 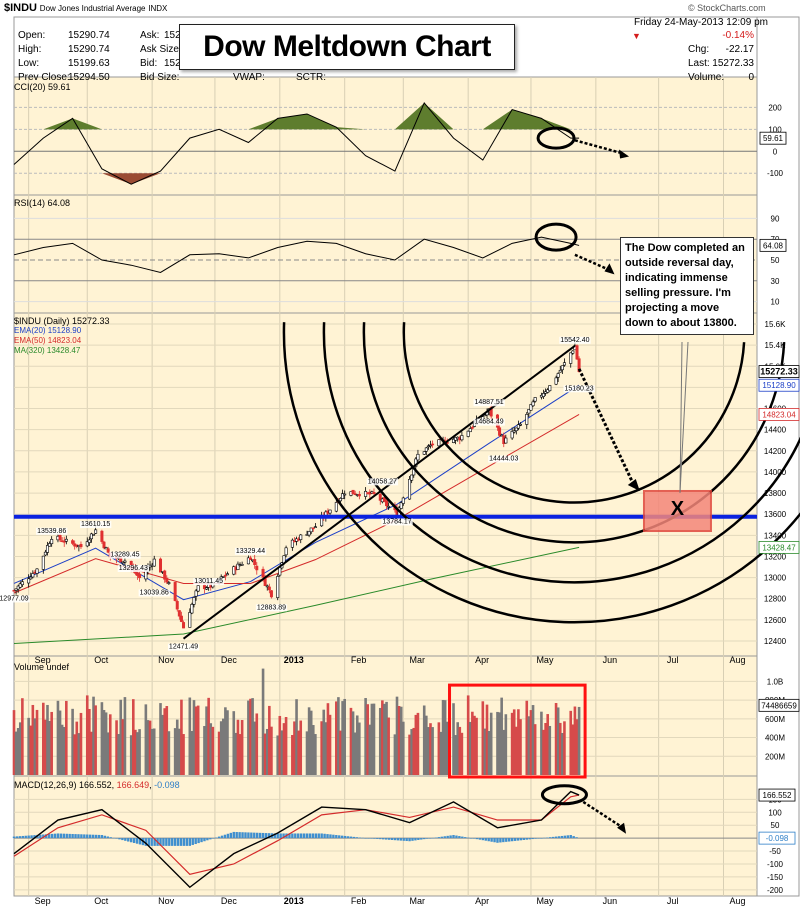 I want to click on rsi-highlight-ellipse, so click(x=556, y=237).